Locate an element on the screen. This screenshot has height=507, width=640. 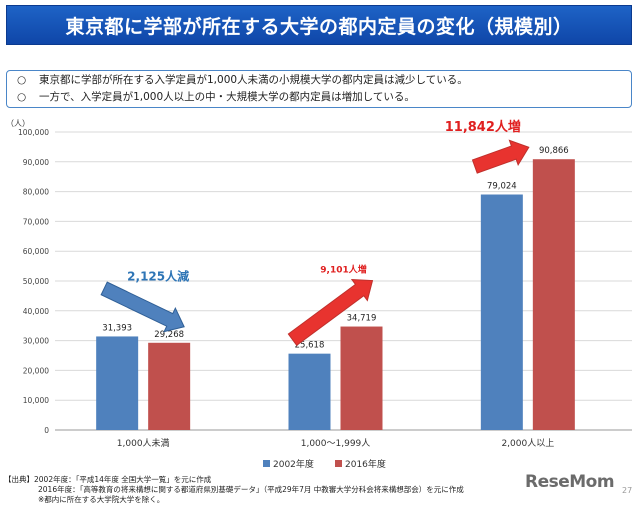
y-axis-unit: （人） is located at coordinates (18, 123).